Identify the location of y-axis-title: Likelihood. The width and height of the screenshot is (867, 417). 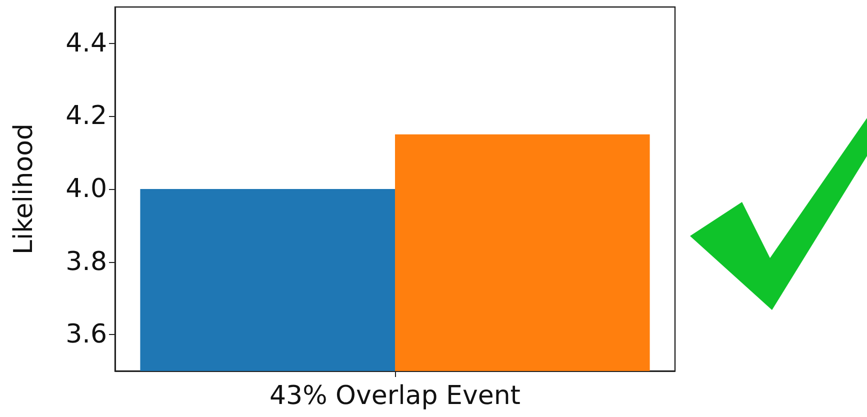
(24, 189).